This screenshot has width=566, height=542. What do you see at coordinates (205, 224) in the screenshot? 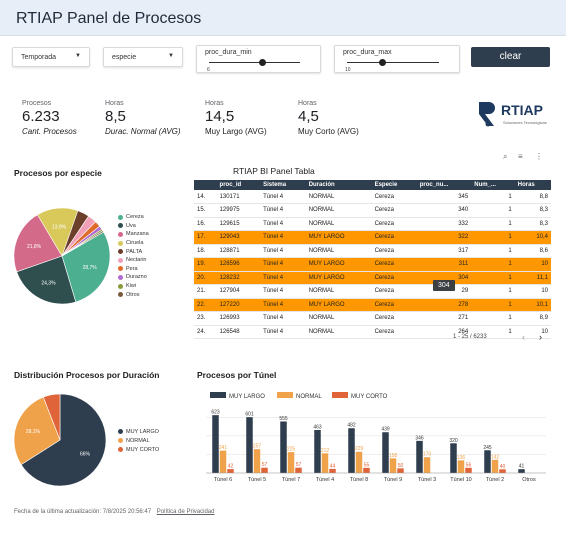
I see `table-cell: 16.` at bounding box center [205, 224].